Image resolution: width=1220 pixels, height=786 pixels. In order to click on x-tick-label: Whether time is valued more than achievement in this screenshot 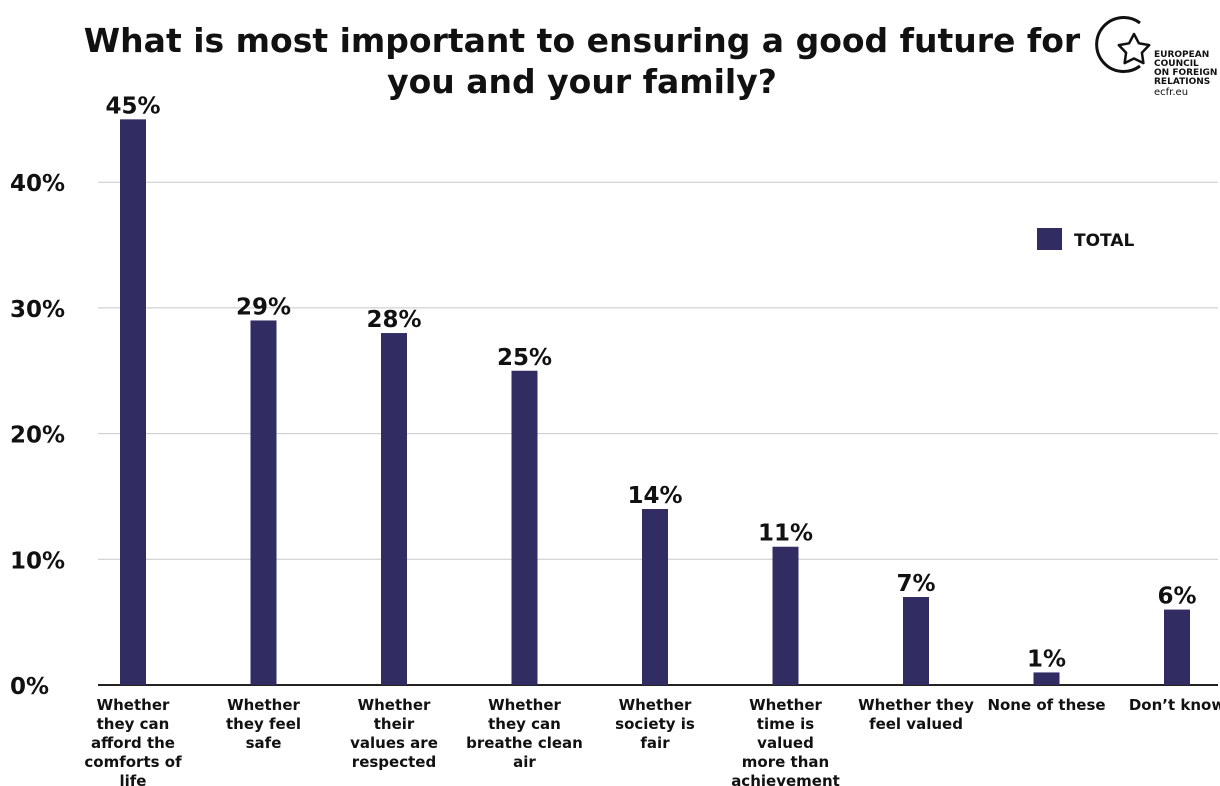, I will do `click(785, 741)`.